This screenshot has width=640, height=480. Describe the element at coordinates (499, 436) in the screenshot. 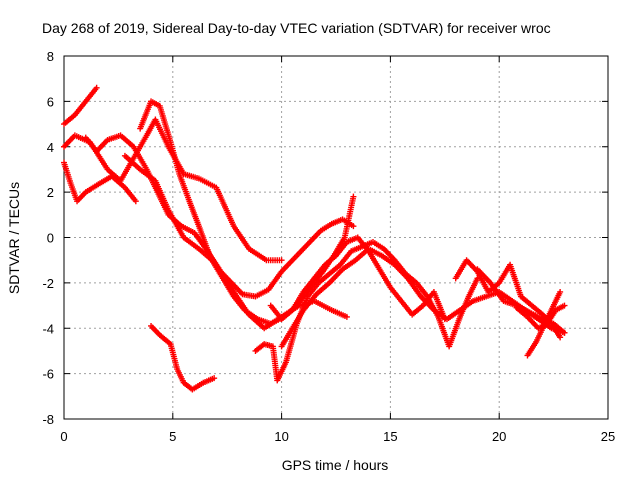

I see `x-tick-label: 20` at that location.